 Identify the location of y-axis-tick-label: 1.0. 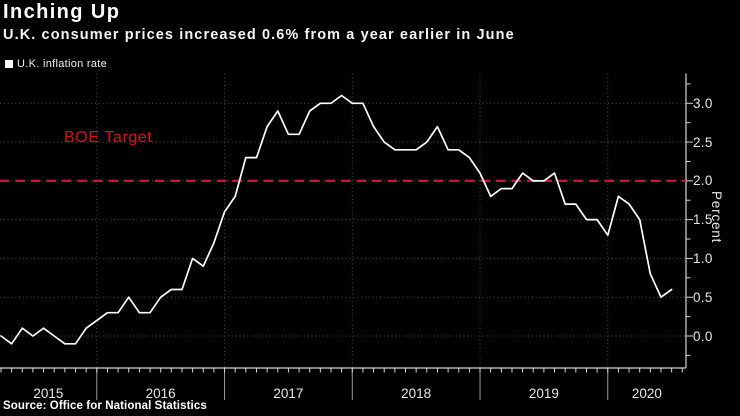
(703, 258).